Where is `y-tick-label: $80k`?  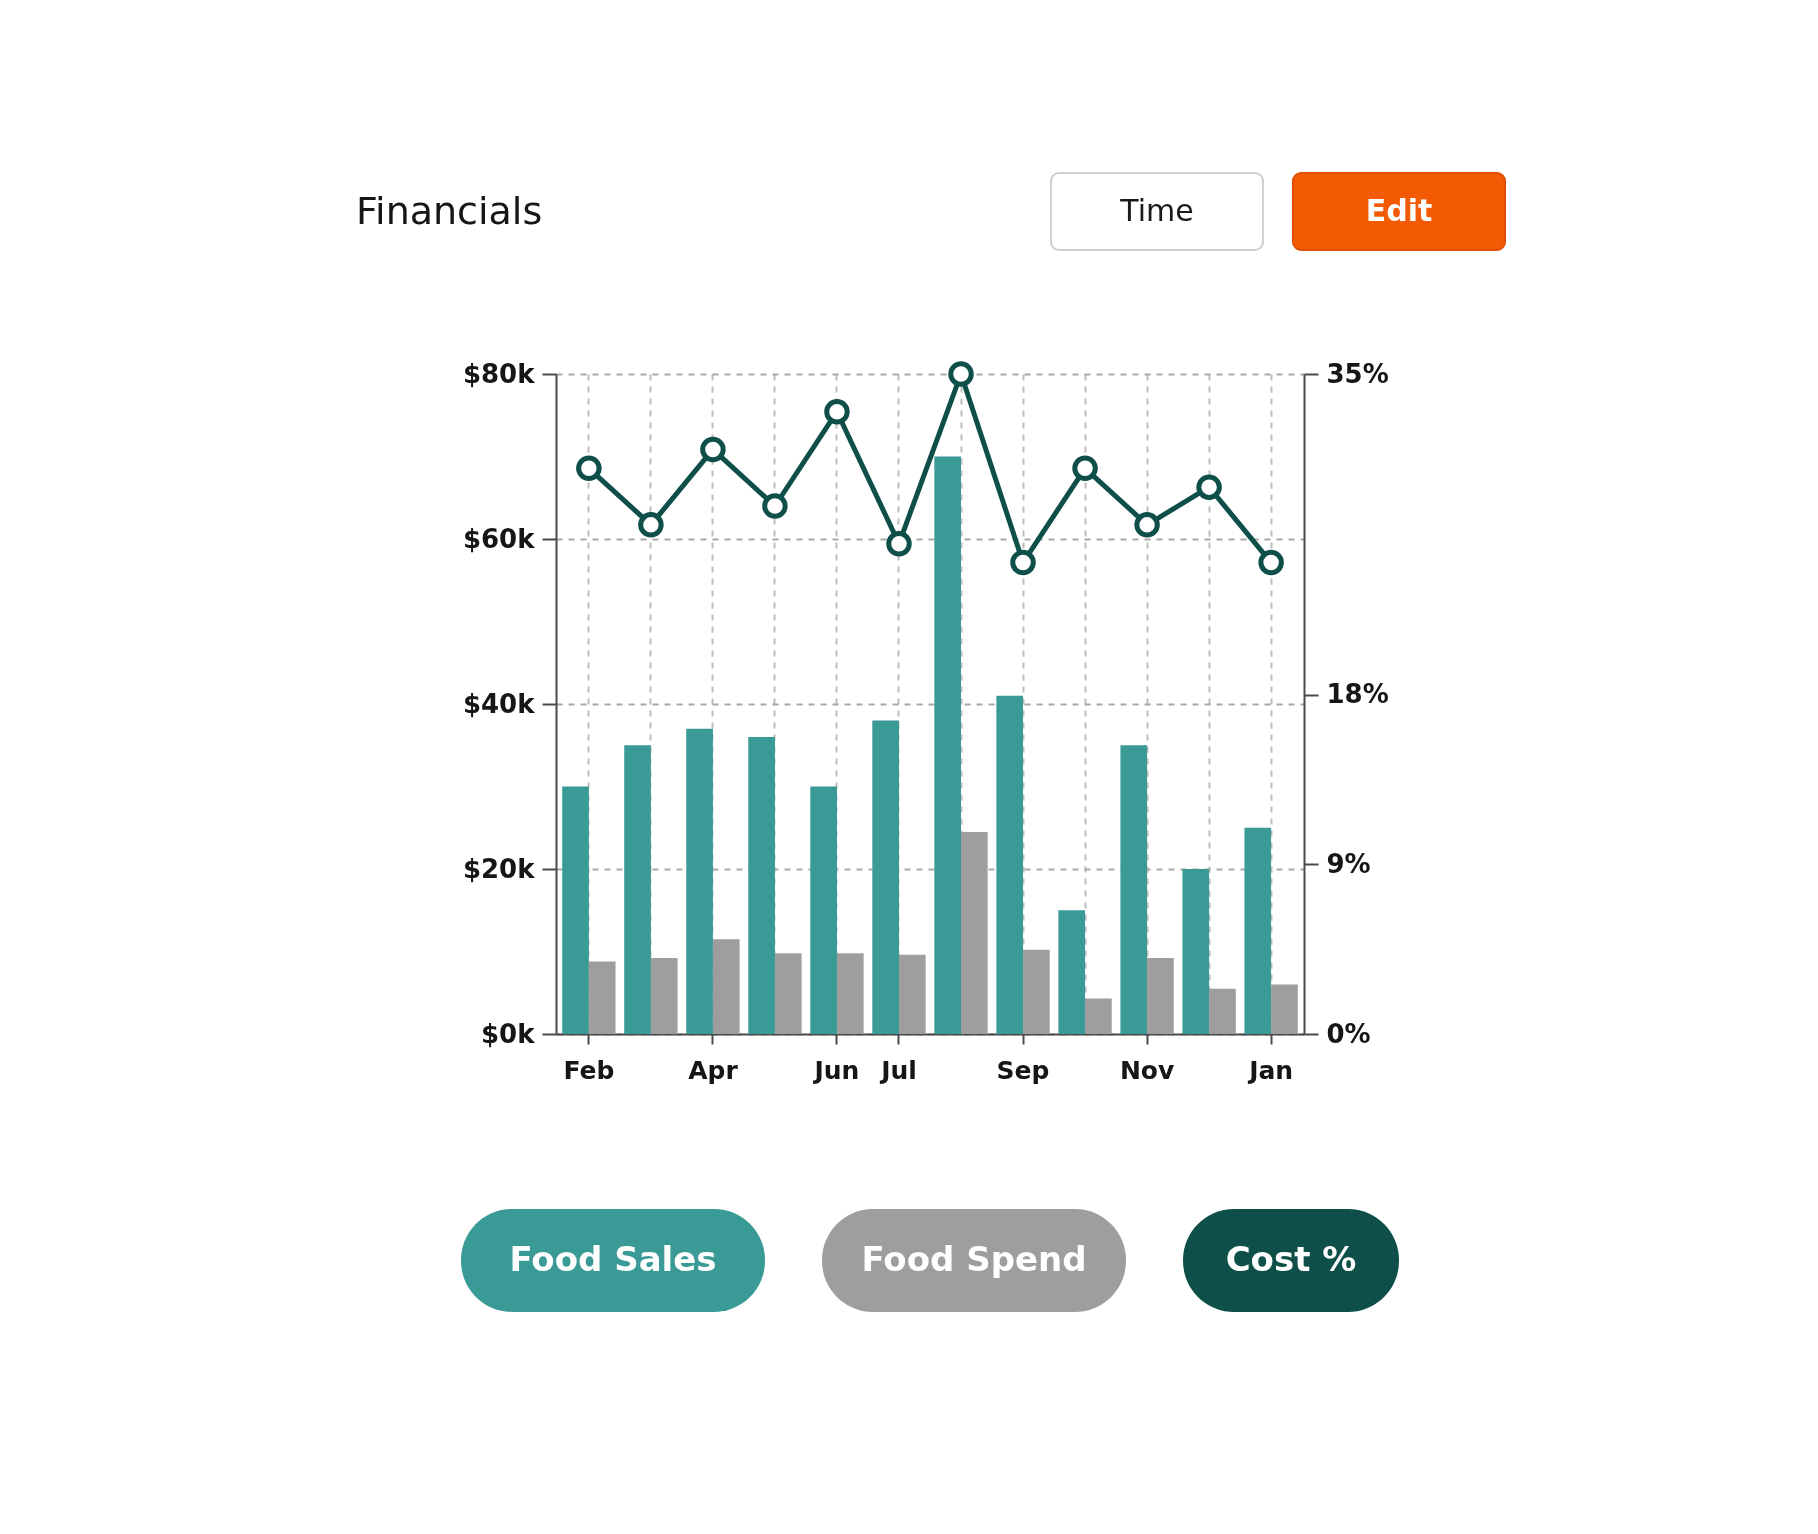 y-tick-label: $80k is located at coordinates (499, 373).